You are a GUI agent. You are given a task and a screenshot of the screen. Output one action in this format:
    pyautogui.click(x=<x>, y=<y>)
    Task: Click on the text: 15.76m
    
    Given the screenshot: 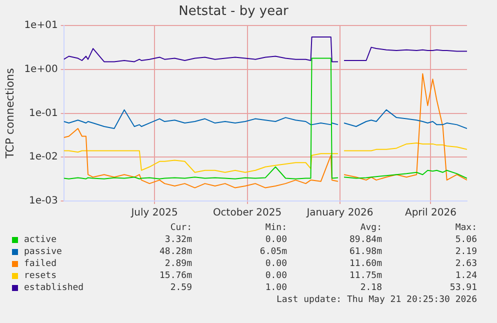 What is the action you would take?
    pyautogui.click(x=175, y=276)
    